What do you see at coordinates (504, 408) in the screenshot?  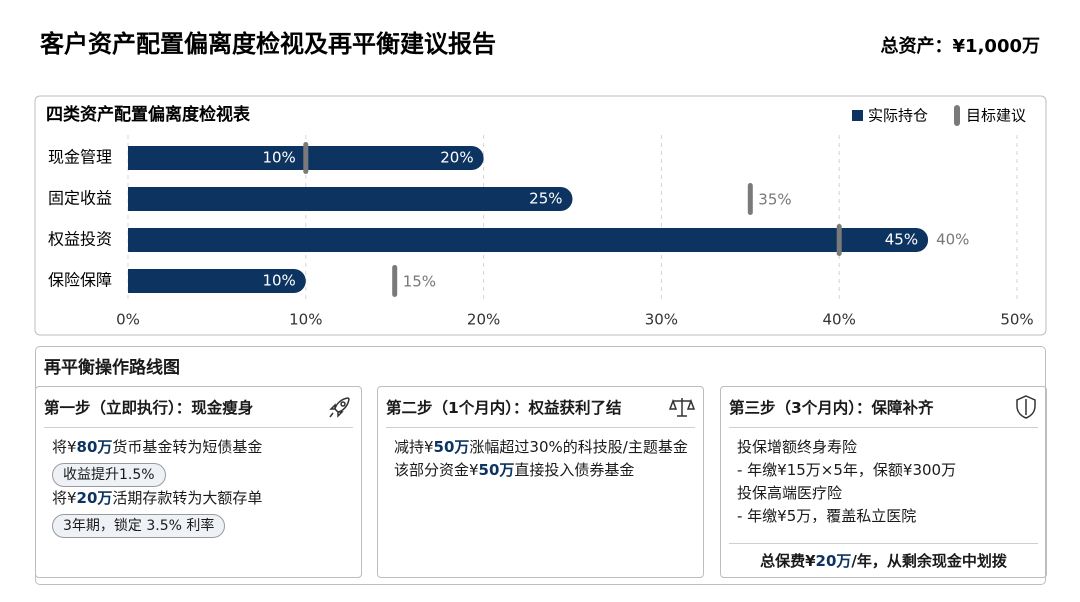 I see `step-title: 第二步（1个月内）：权益获利了结` at bounding box center [504, 408].